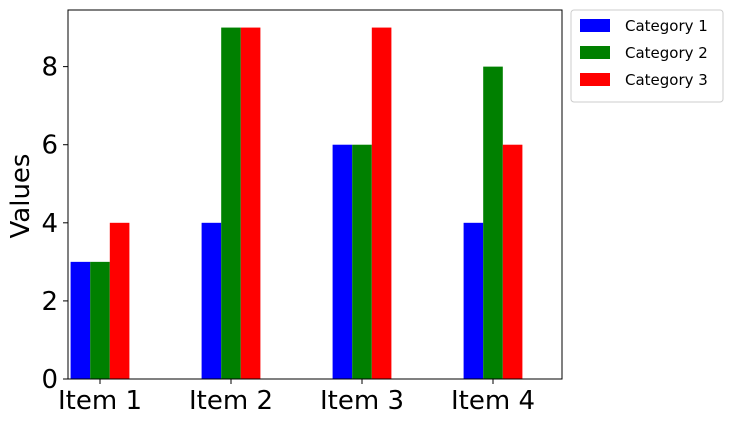 The height and width of the screenshot is (423, 732). I want to click on y-tick-label: 2, so click(49, 302).